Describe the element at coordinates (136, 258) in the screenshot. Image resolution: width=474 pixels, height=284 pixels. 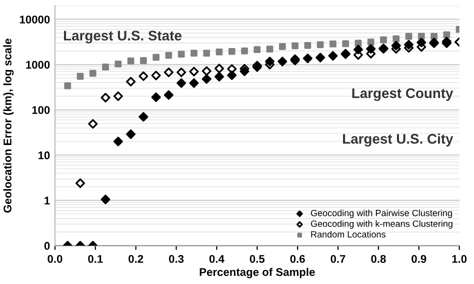
I see `x-tick-label: 0.2` at that location.